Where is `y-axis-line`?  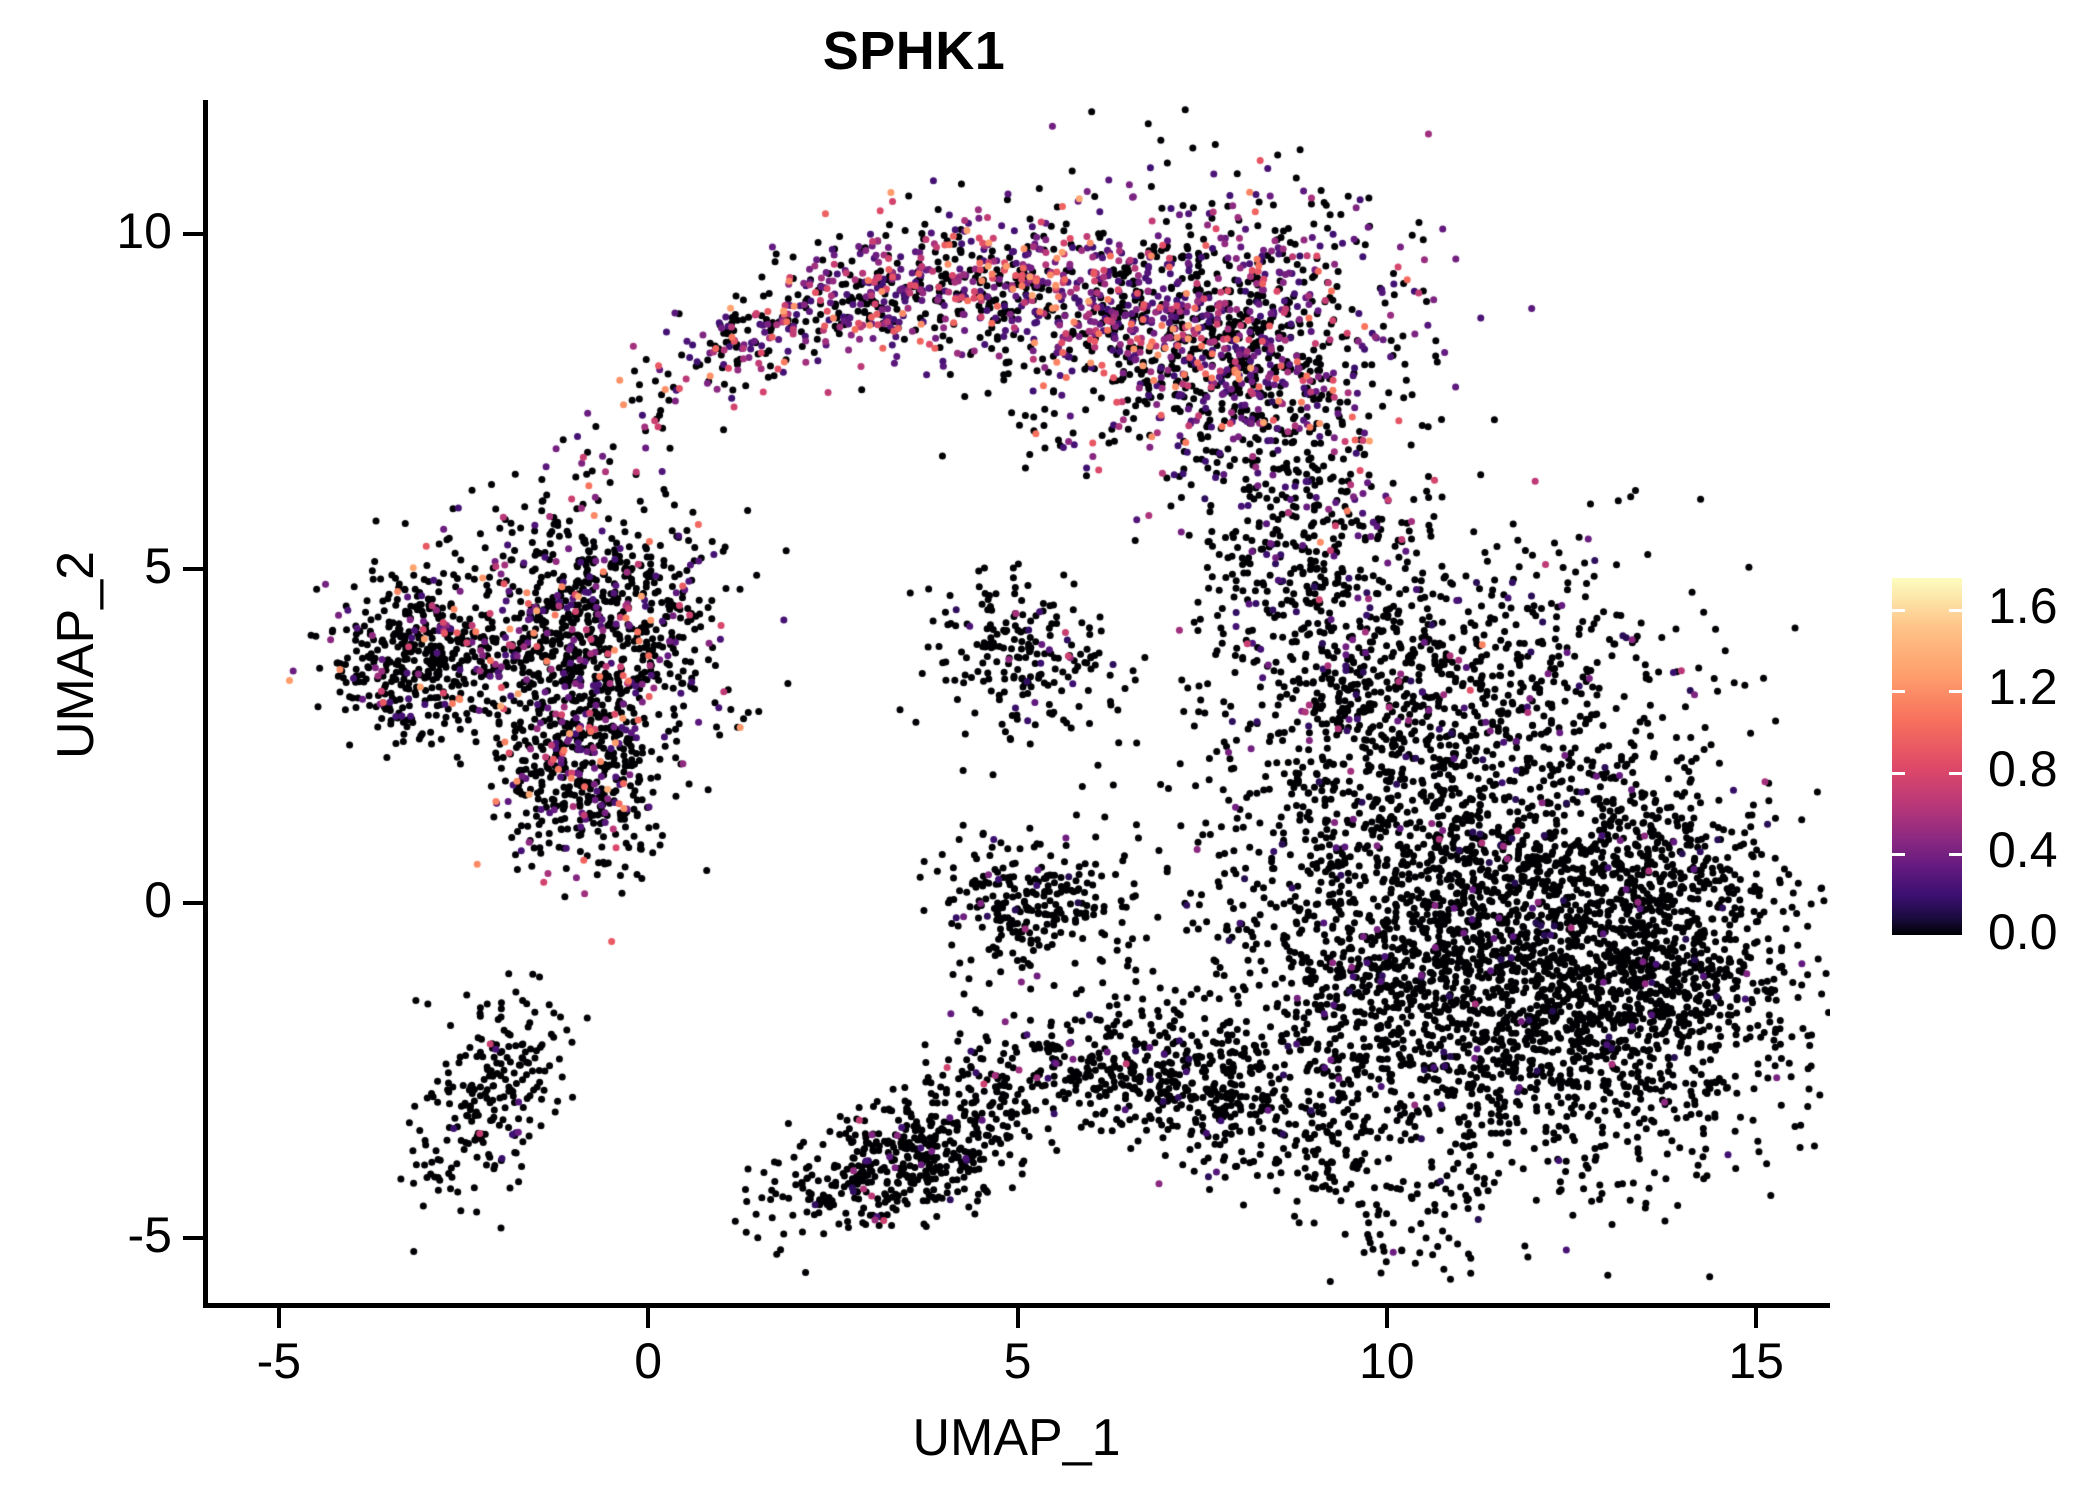
y-axis-line is located at coordinates (205, 703).